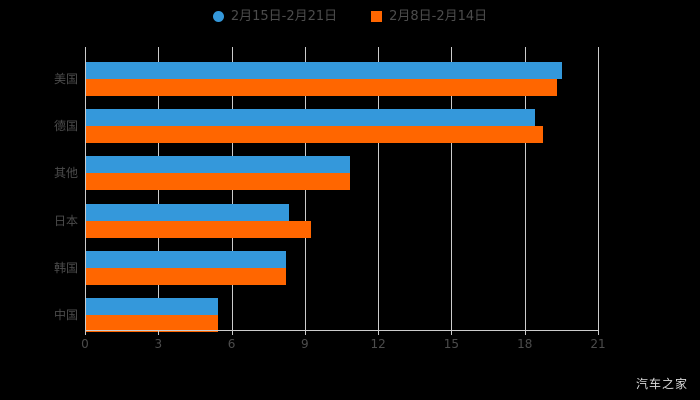 This screenshot has width=700, height=400. Describe the element at coordinates (152, 306) in the screenshot. I see `bar-中国-series1` at that location.